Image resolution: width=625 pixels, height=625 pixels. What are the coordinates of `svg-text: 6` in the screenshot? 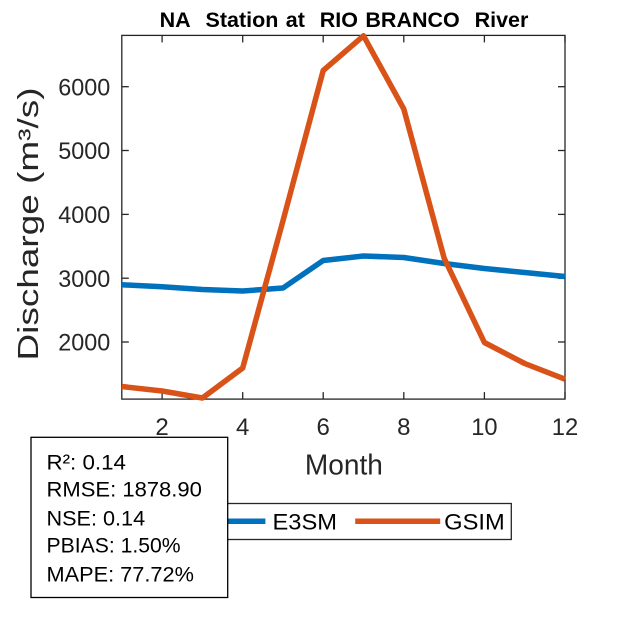 It's located at (323, 427).